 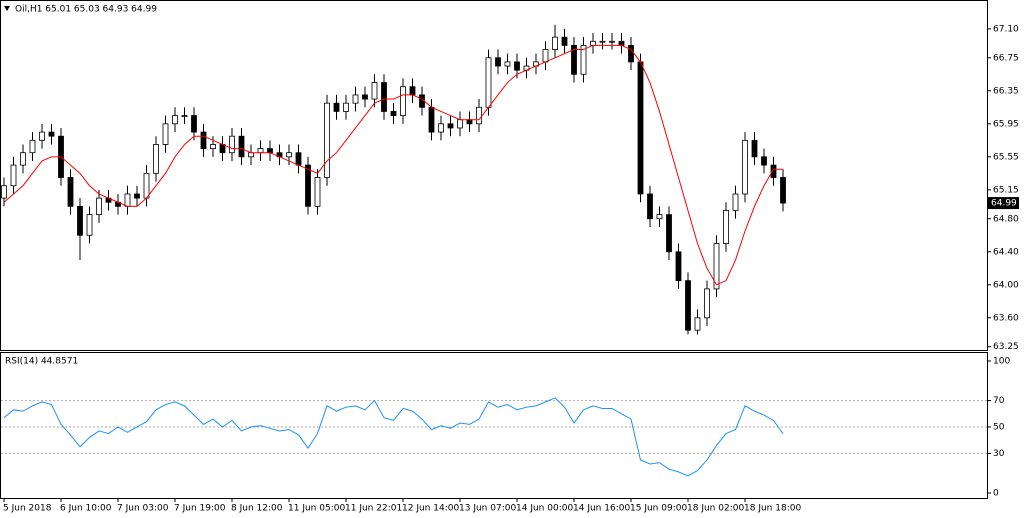 I want to click on rsi-line, so click(x=393, y=437).